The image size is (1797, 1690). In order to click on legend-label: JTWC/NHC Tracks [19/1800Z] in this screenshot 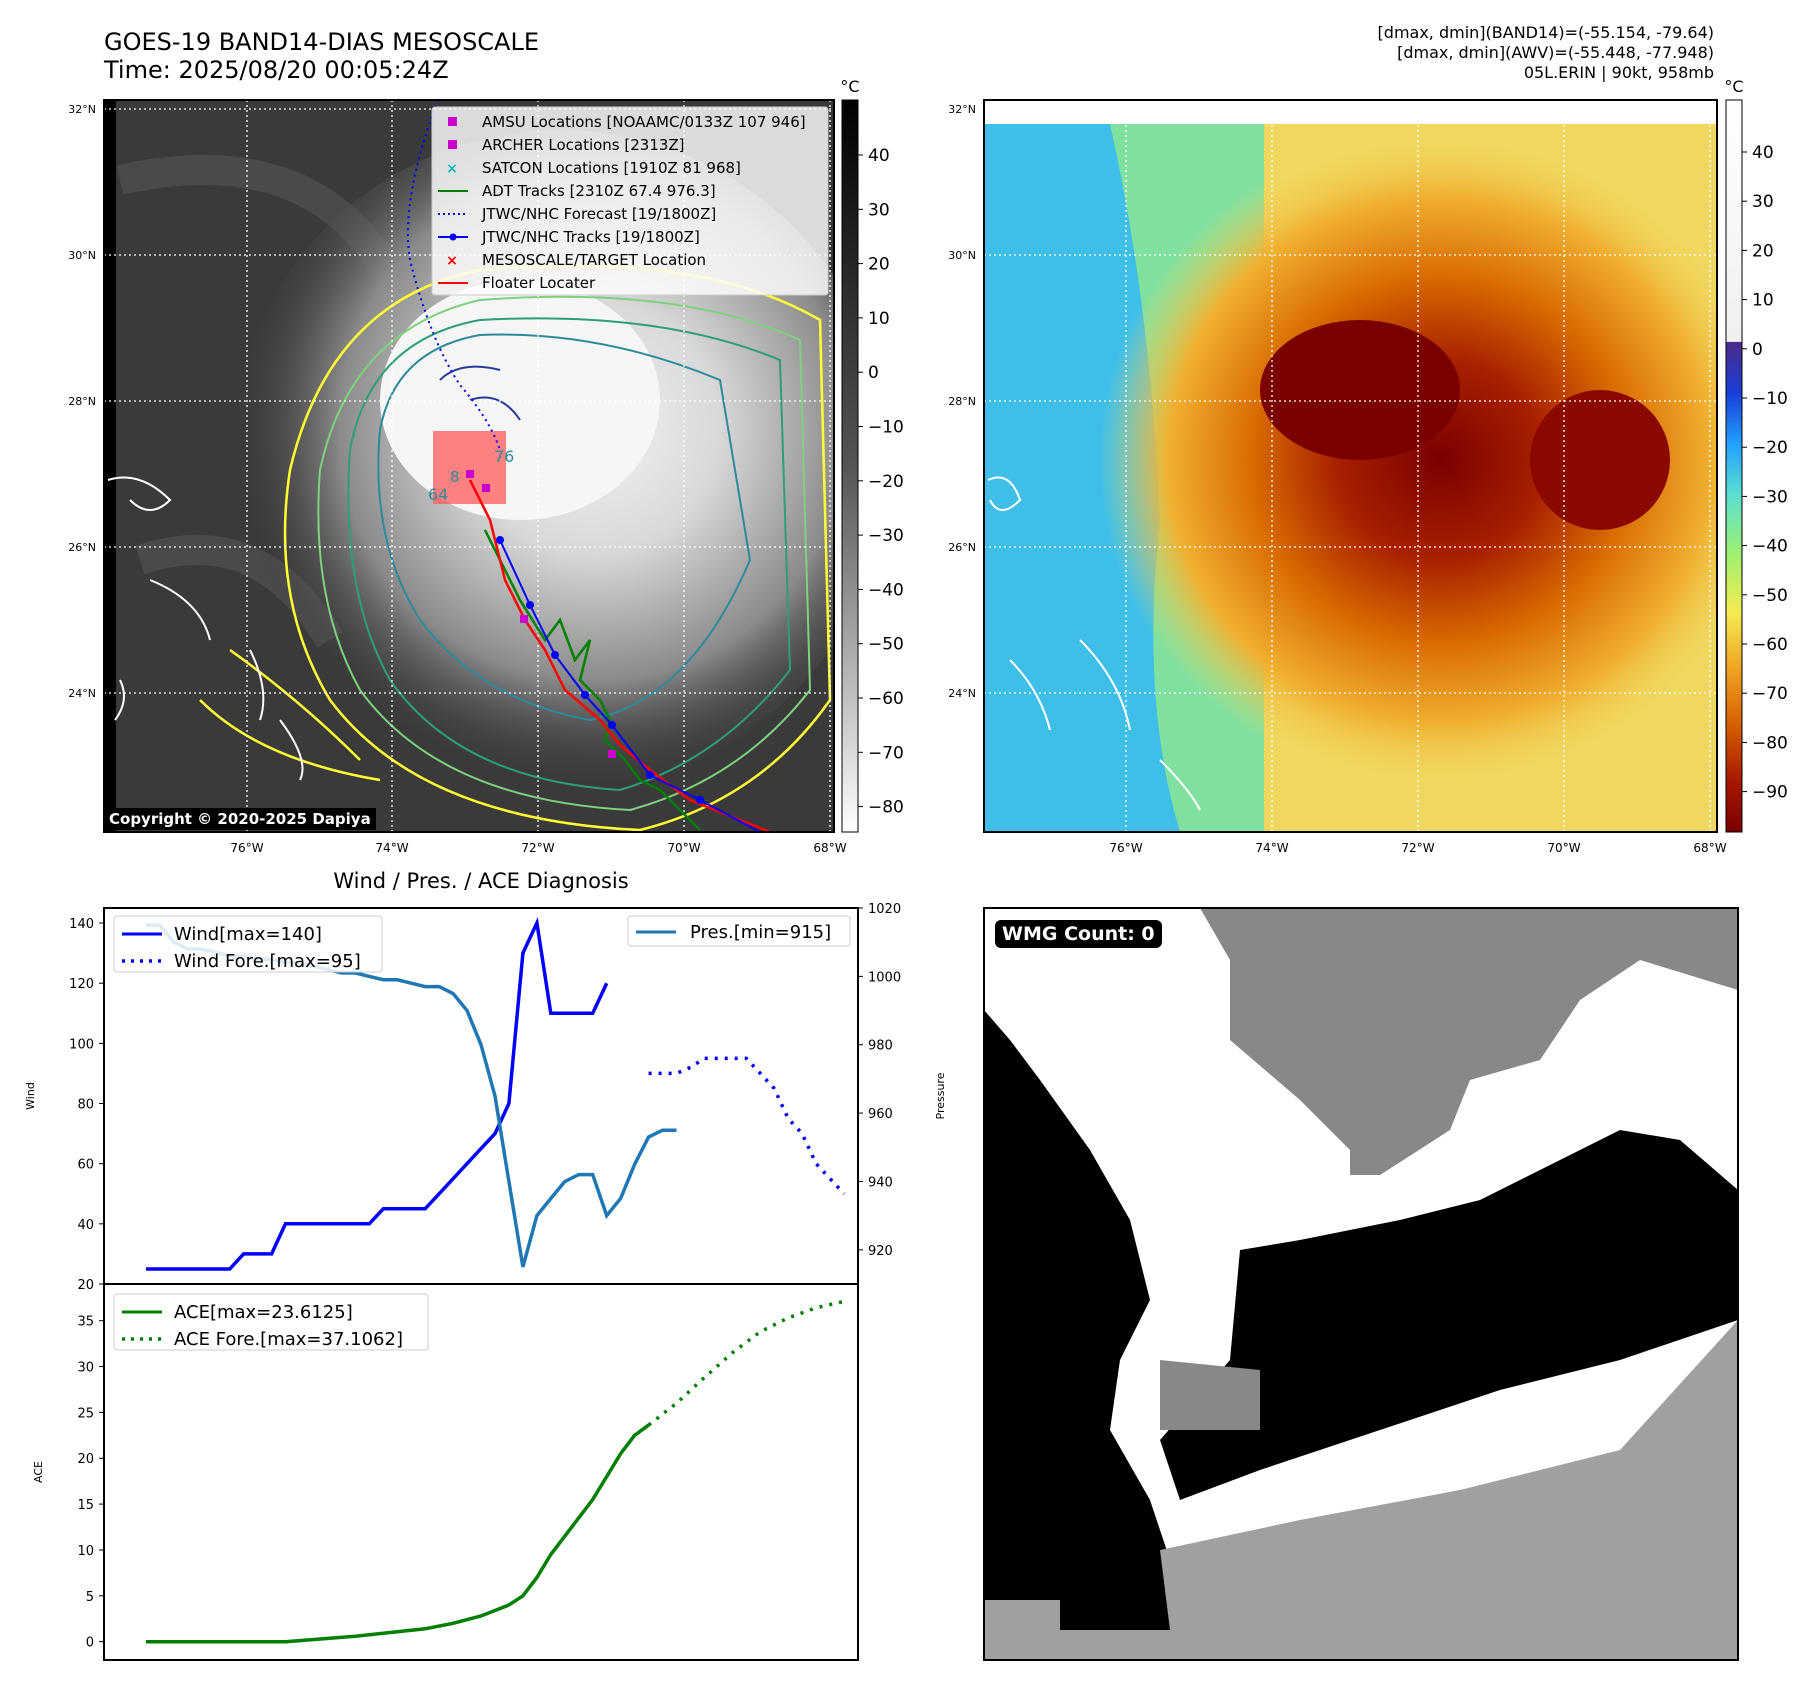, I will do `click(590, 237)`.